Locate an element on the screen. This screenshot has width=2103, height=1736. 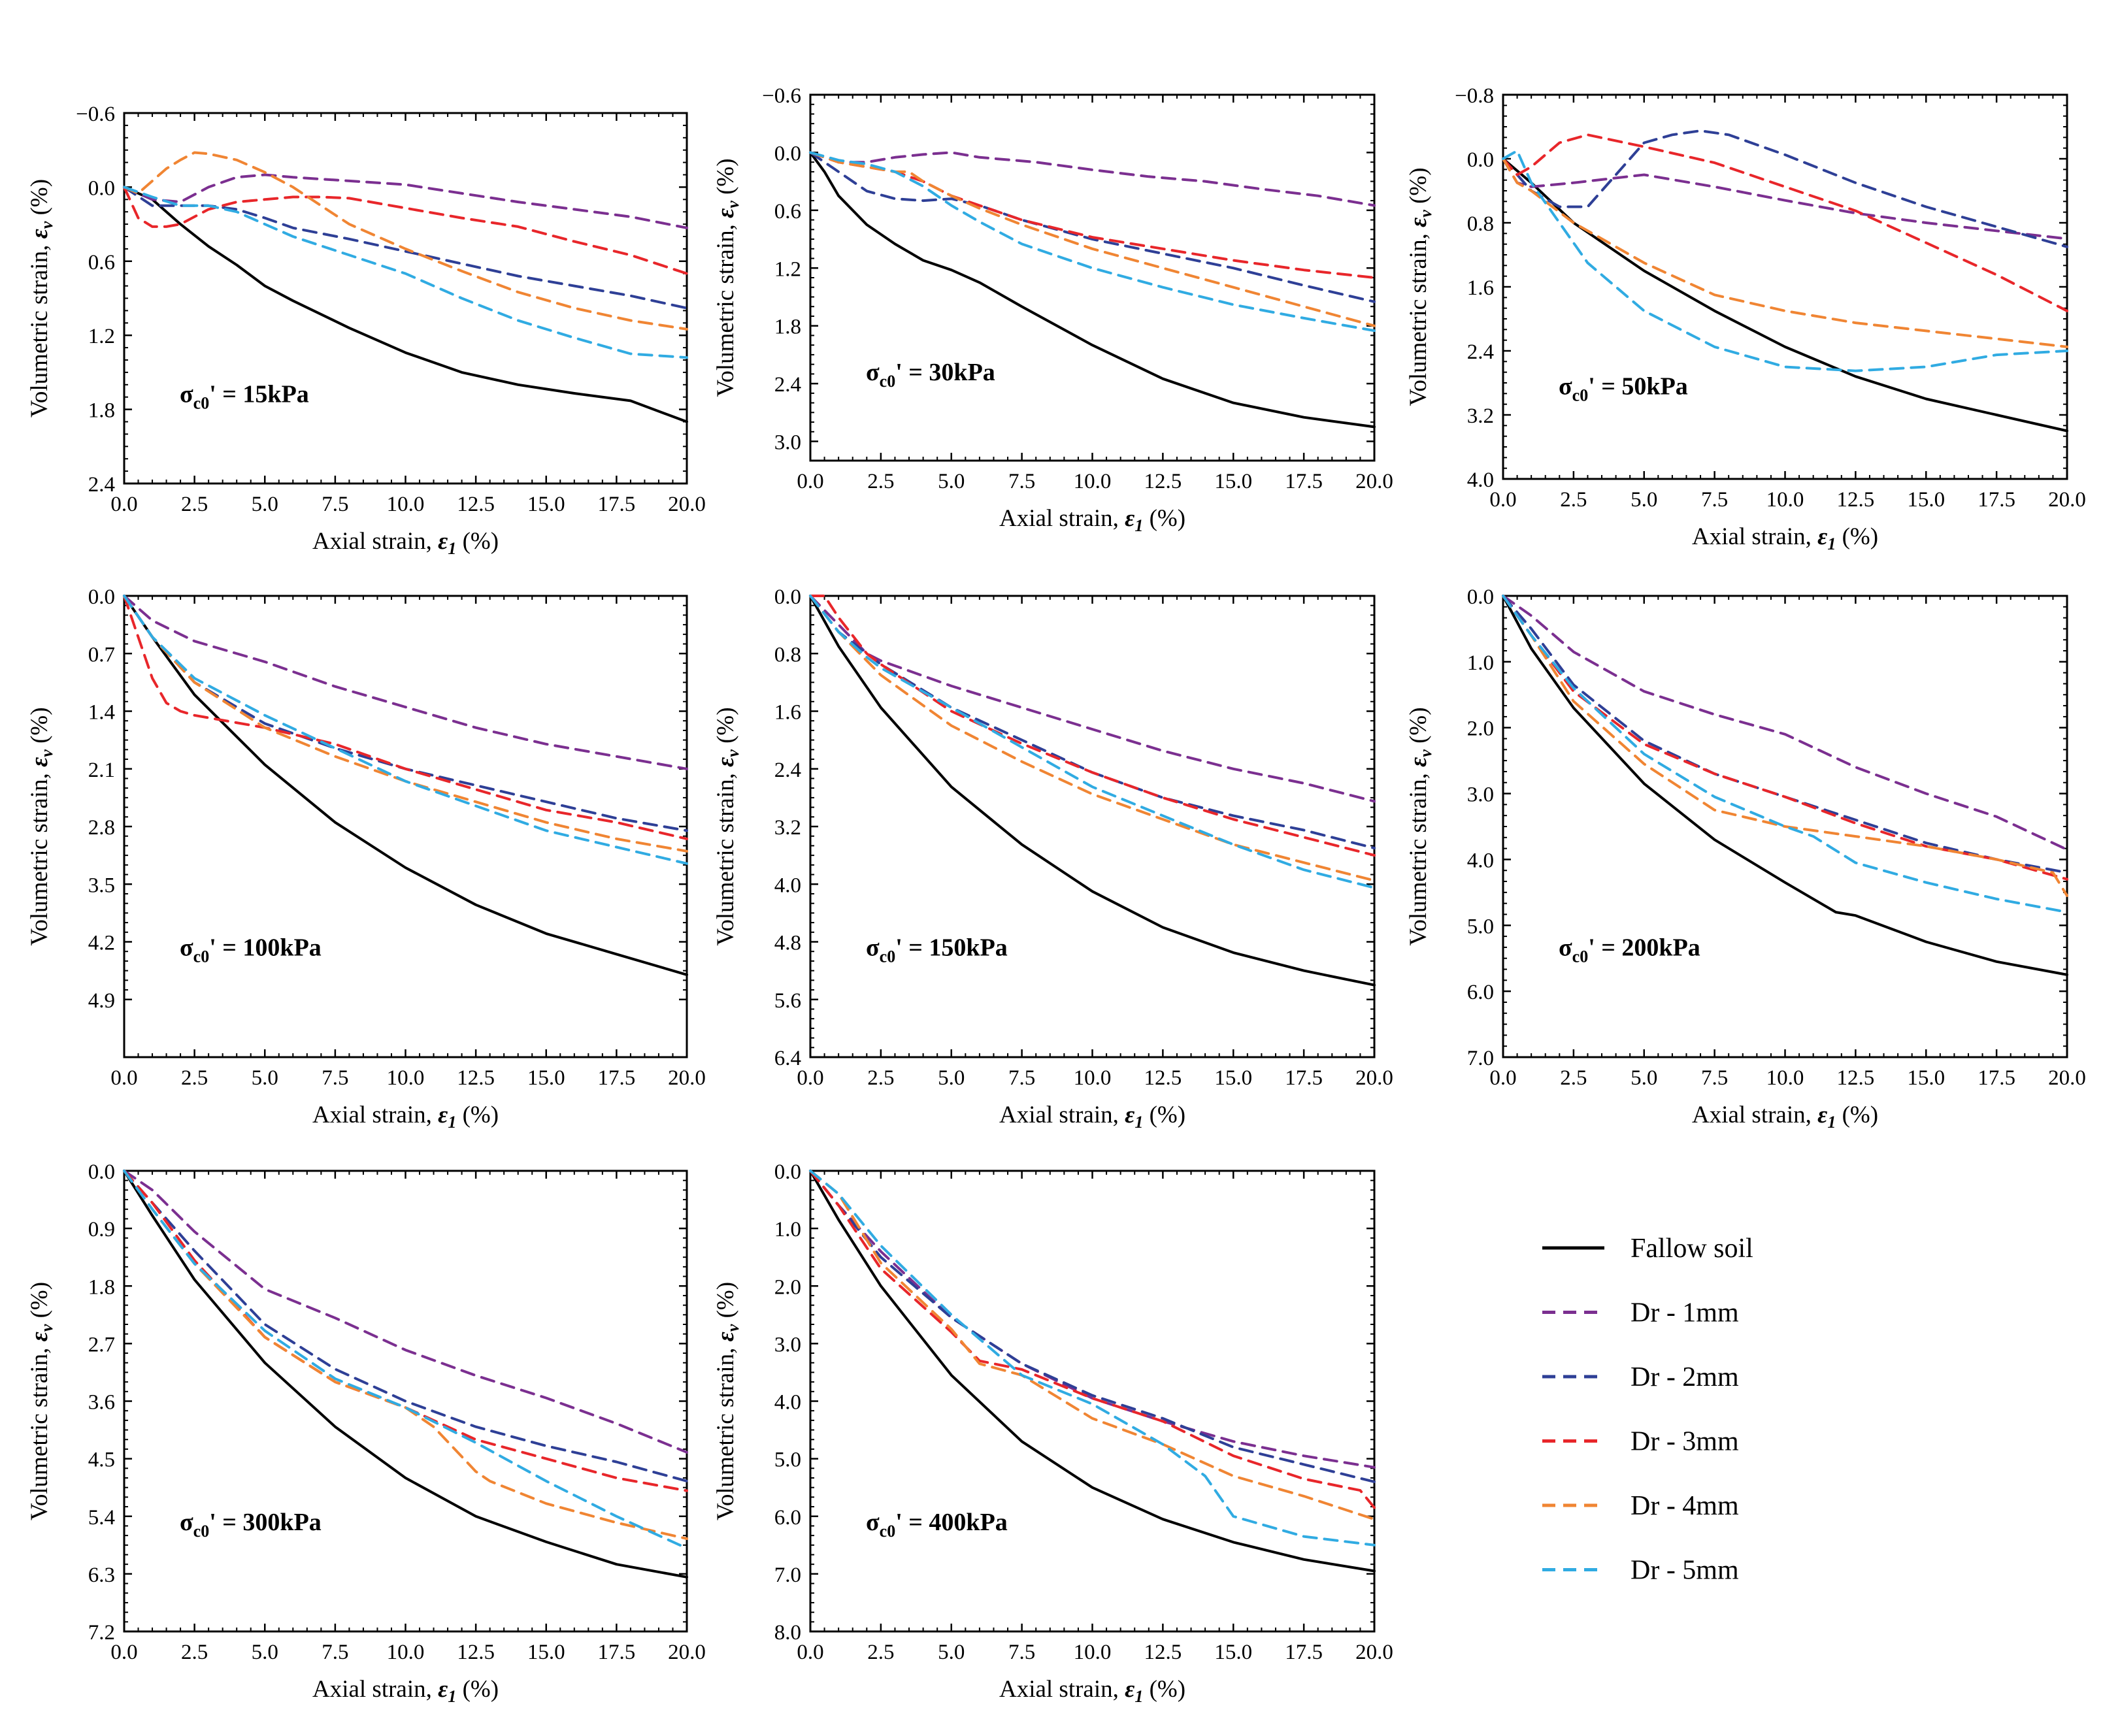
series-line-dr-2mm is located at coordinates (1092, 1326).